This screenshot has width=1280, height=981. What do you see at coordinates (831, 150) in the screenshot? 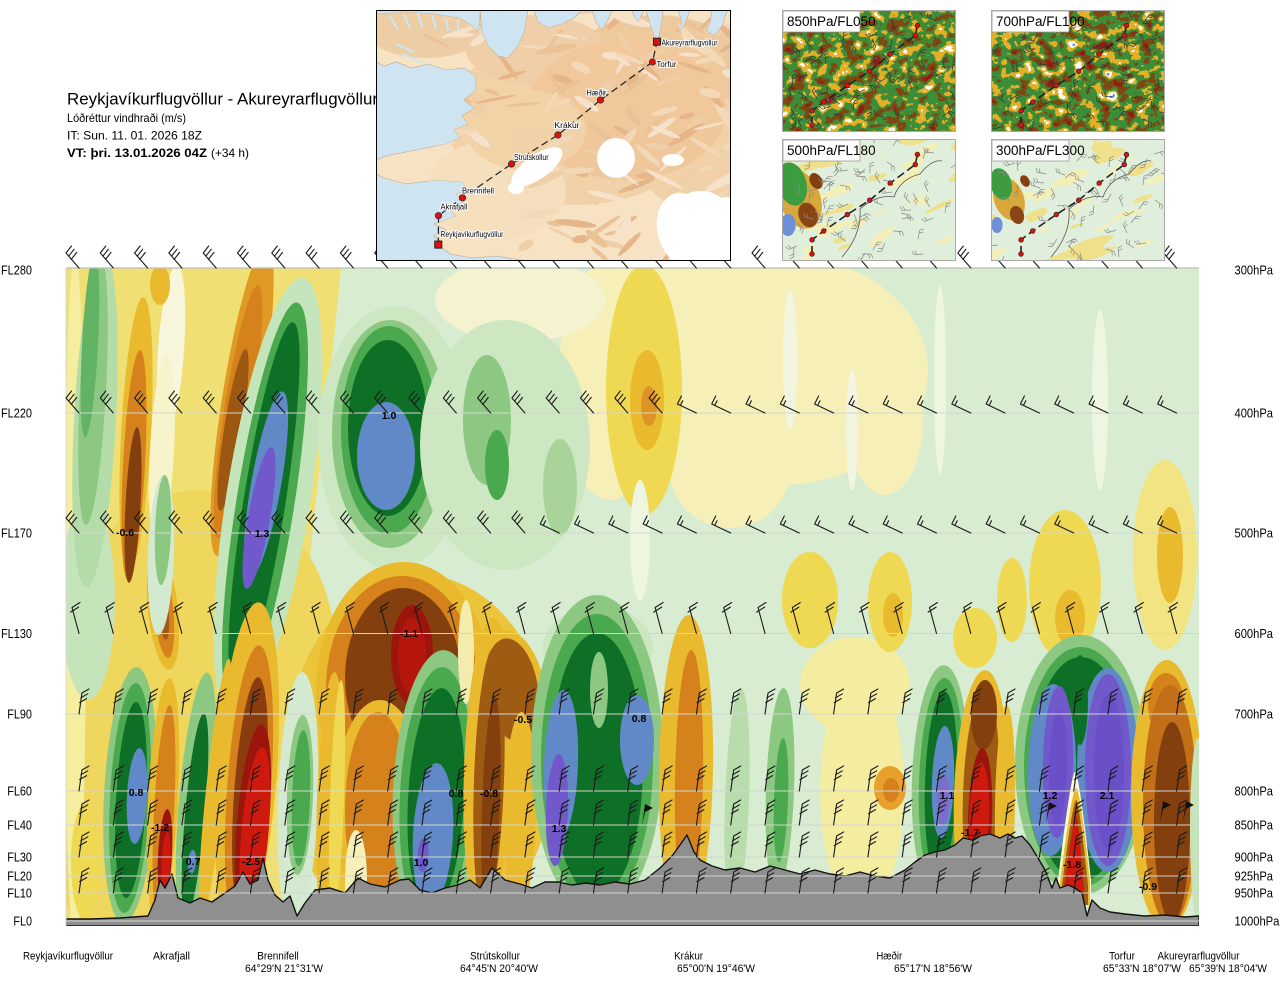
I see `svg-text: 500hPa/FL180` at bounding box center [831, 150].